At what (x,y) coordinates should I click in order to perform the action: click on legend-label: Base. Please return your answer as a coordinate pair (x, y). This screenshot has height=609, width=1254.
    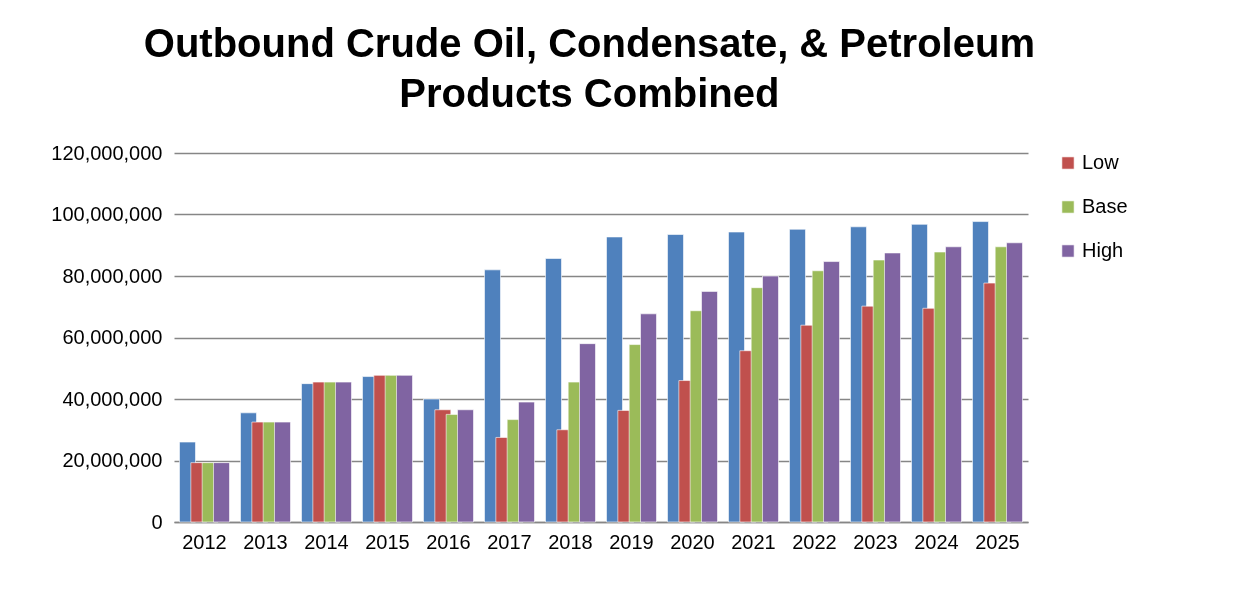
    Looking at the image, I should click on (1105, 206).